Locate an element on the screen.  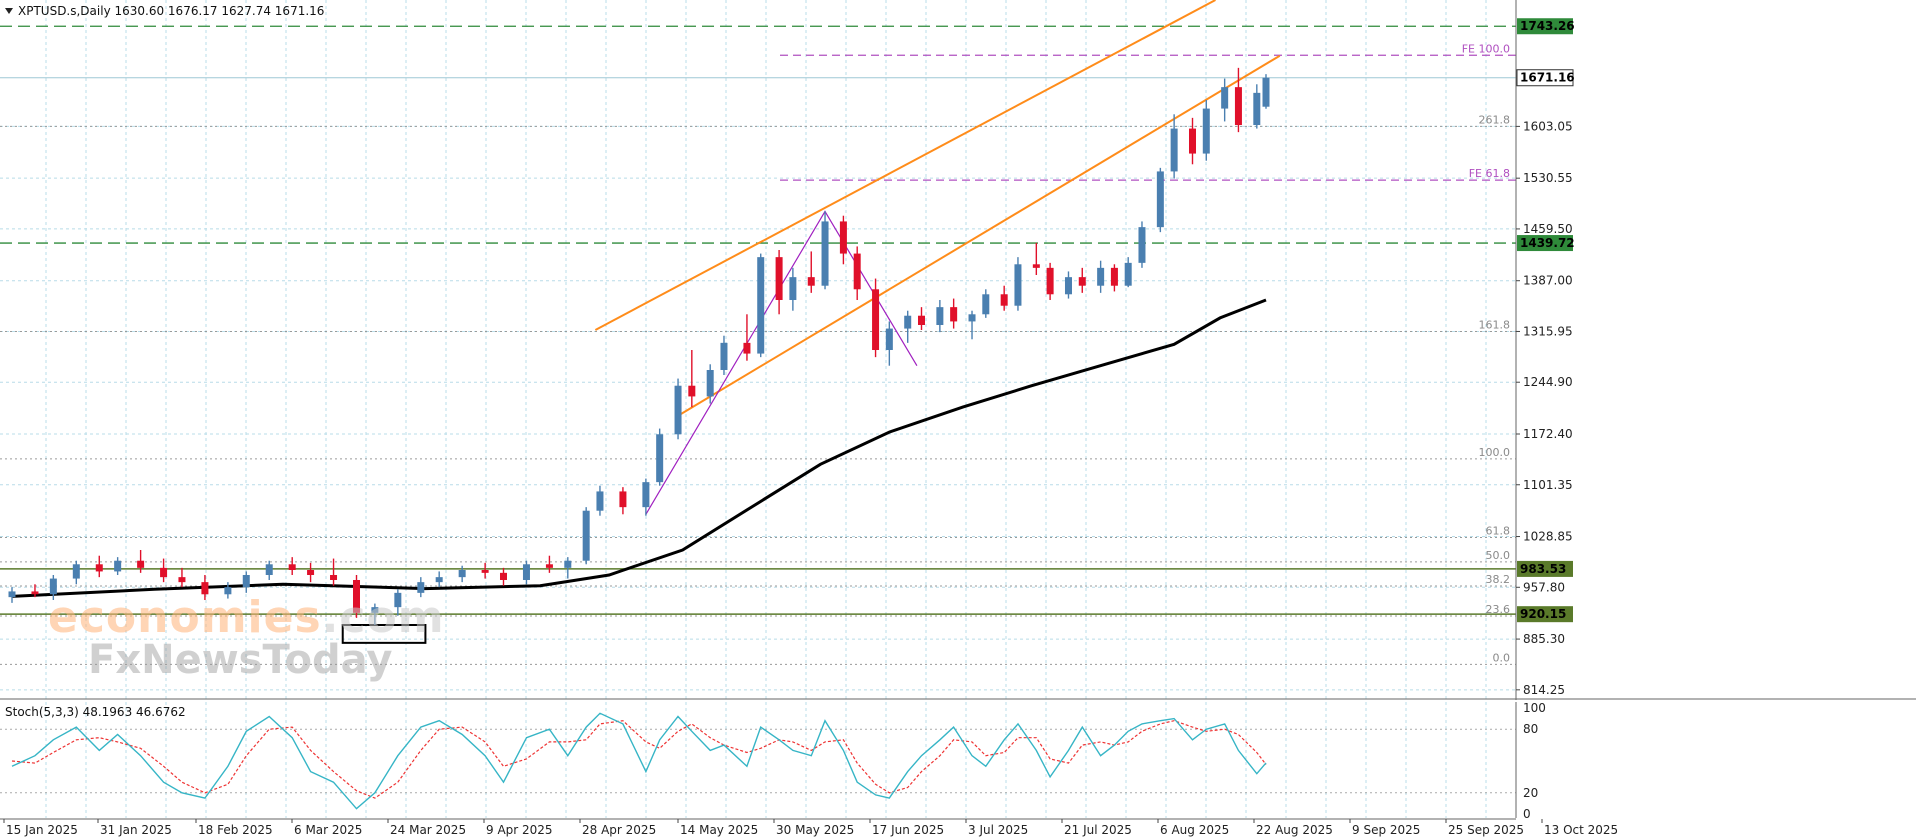
fib-retracement-label: 161.8 is located at coordinates (1495, 324).